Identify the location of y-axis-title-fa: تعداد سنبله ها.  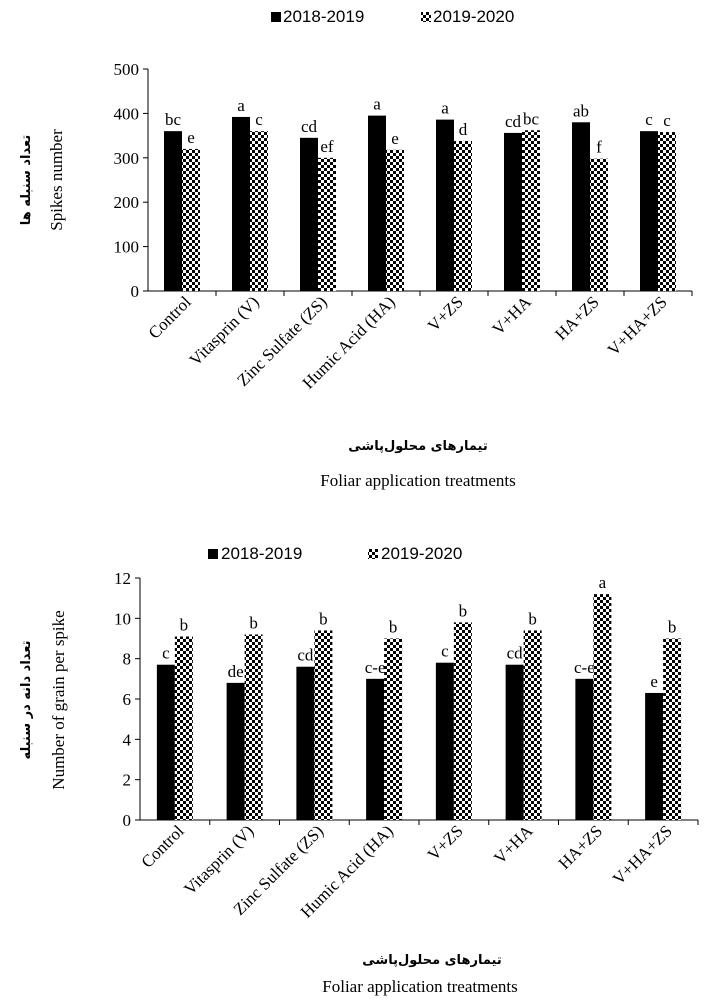
(26, 180).